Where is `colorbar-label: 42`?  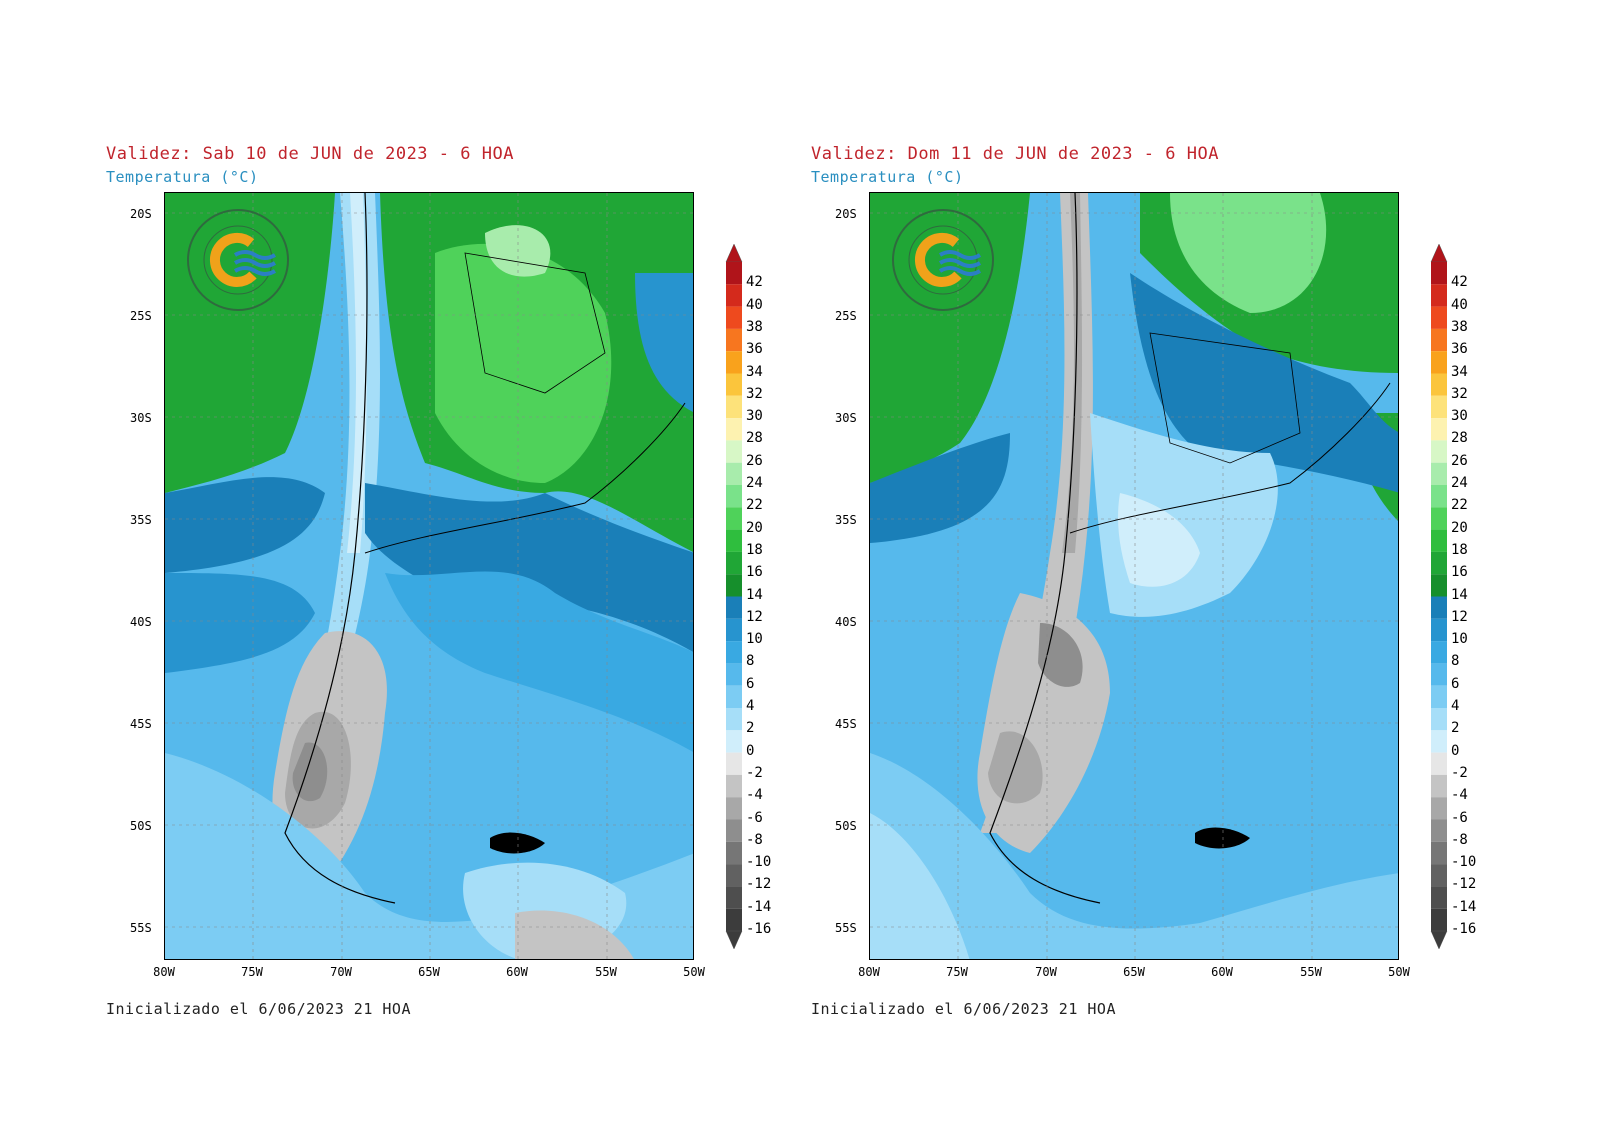 colorbar-label: 42 is located at coordinates (1459, 282).